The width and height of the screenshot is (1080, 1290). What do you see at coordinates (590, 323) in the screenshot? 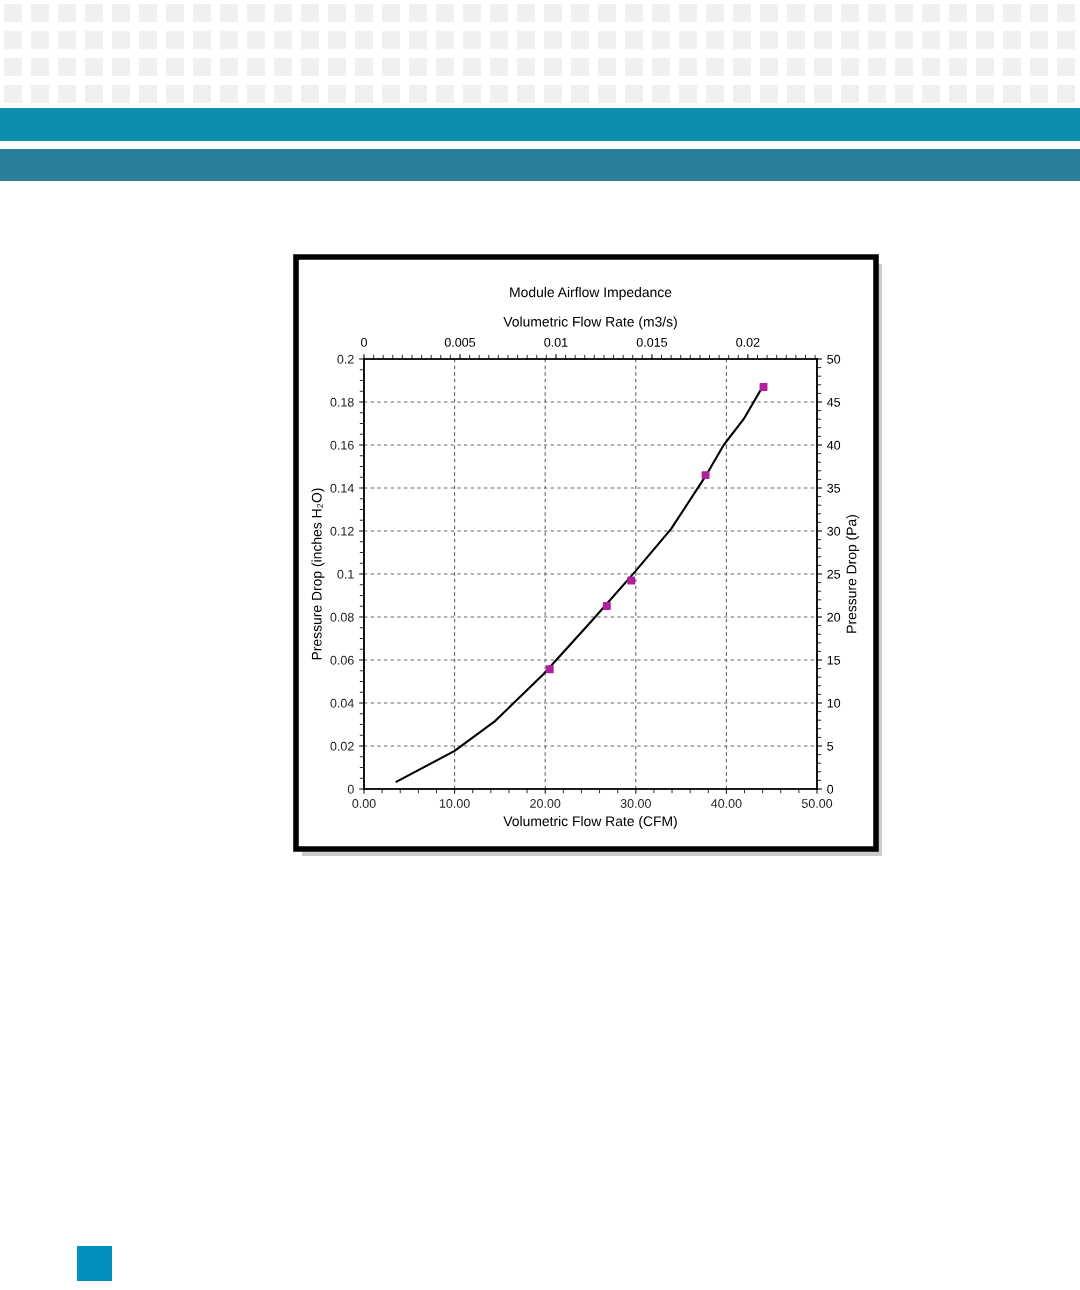
I see `x2-axis-title: Volumetric Flow Rate (m3/s)` at bounding box center [590, 323].